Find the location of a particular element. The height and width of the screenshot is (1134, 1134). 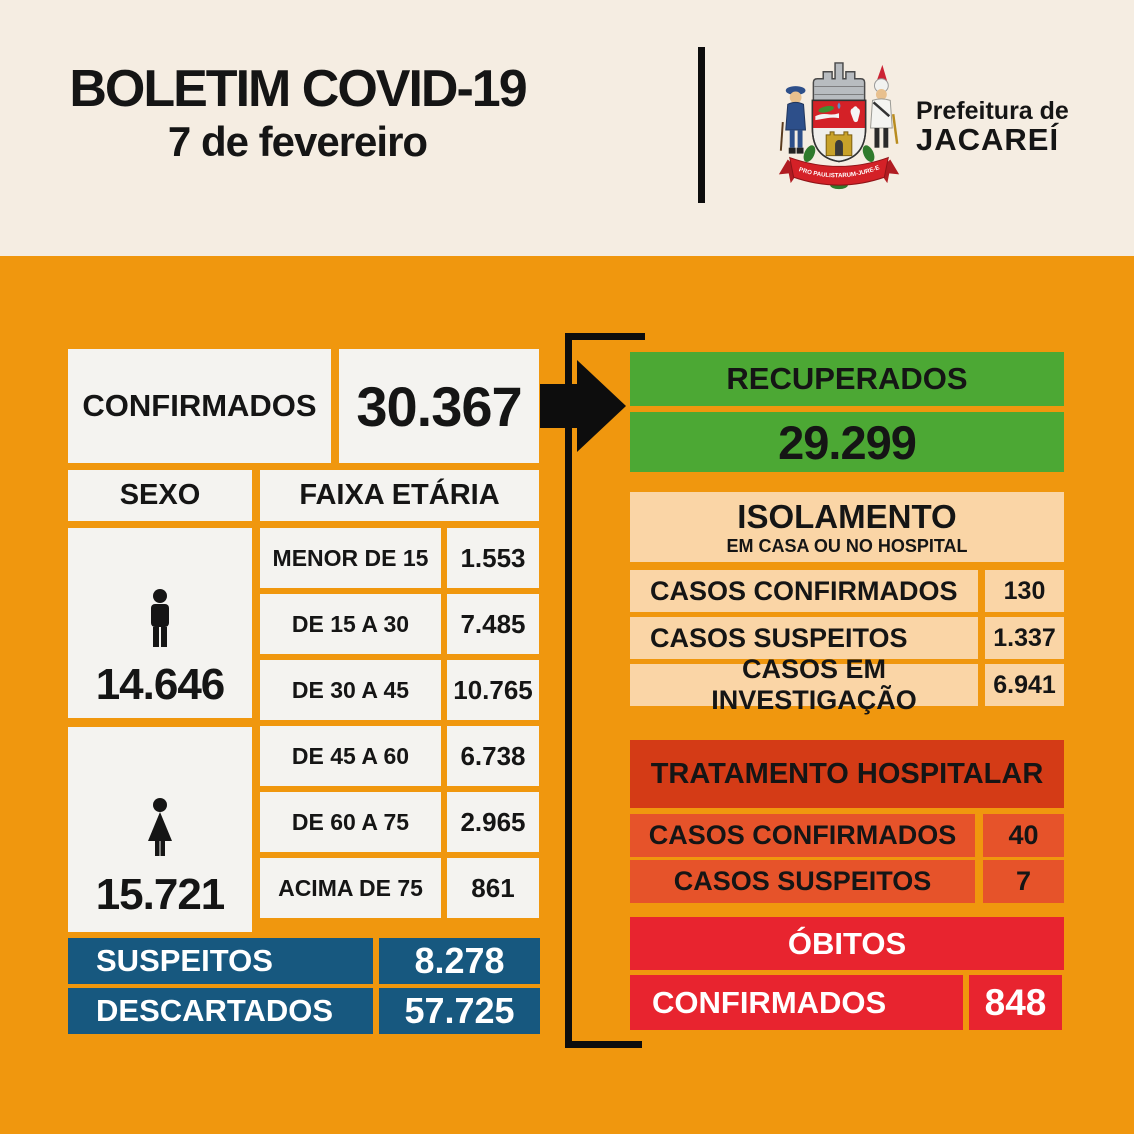

sex-header: SEXO is located at coordinates (160, 495).